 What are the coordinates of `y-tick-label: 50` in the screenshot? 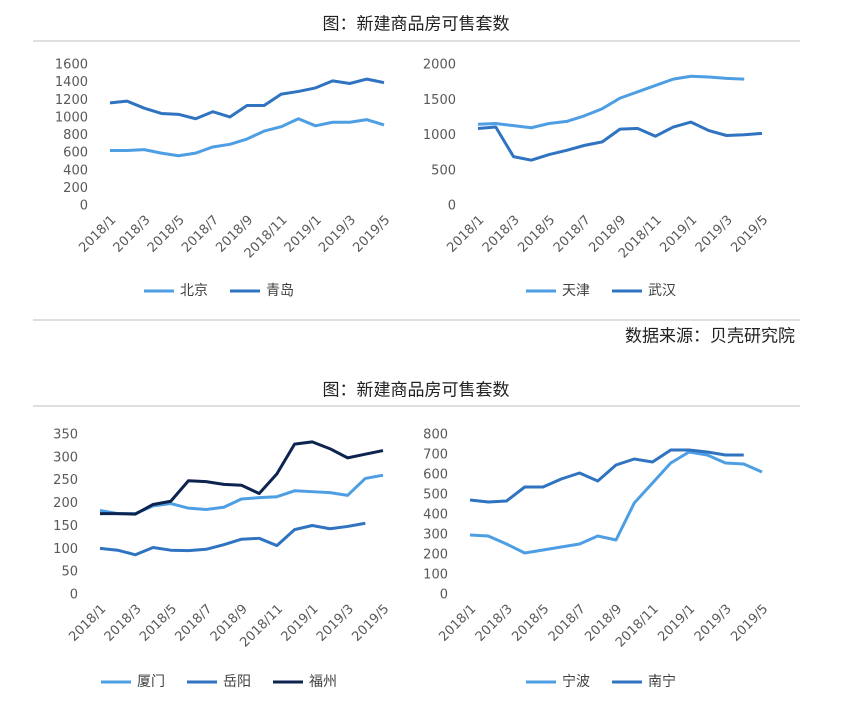 It's located at (69, 572).